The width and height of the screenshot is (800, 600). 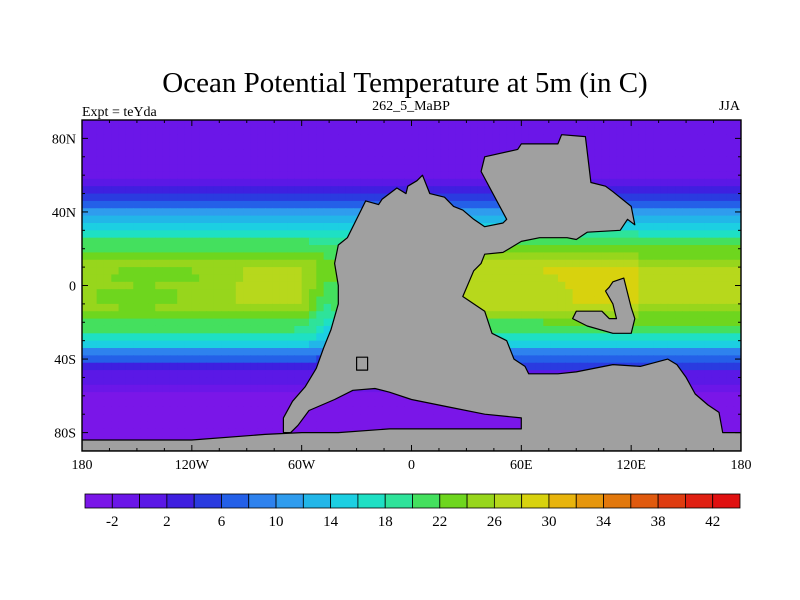 I want to click on colorbar-label: 42, so click(x=712, y=522).